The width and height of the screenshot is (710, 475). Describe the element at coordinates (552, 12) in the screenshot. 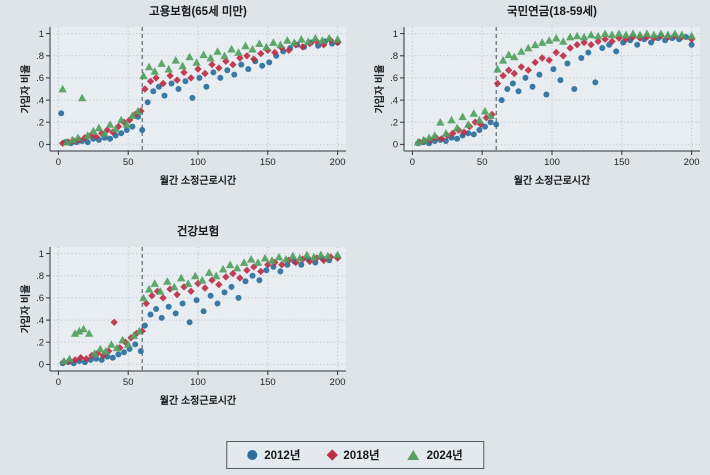

I see `chart-title: 국민연금(18-59세)` at that location.